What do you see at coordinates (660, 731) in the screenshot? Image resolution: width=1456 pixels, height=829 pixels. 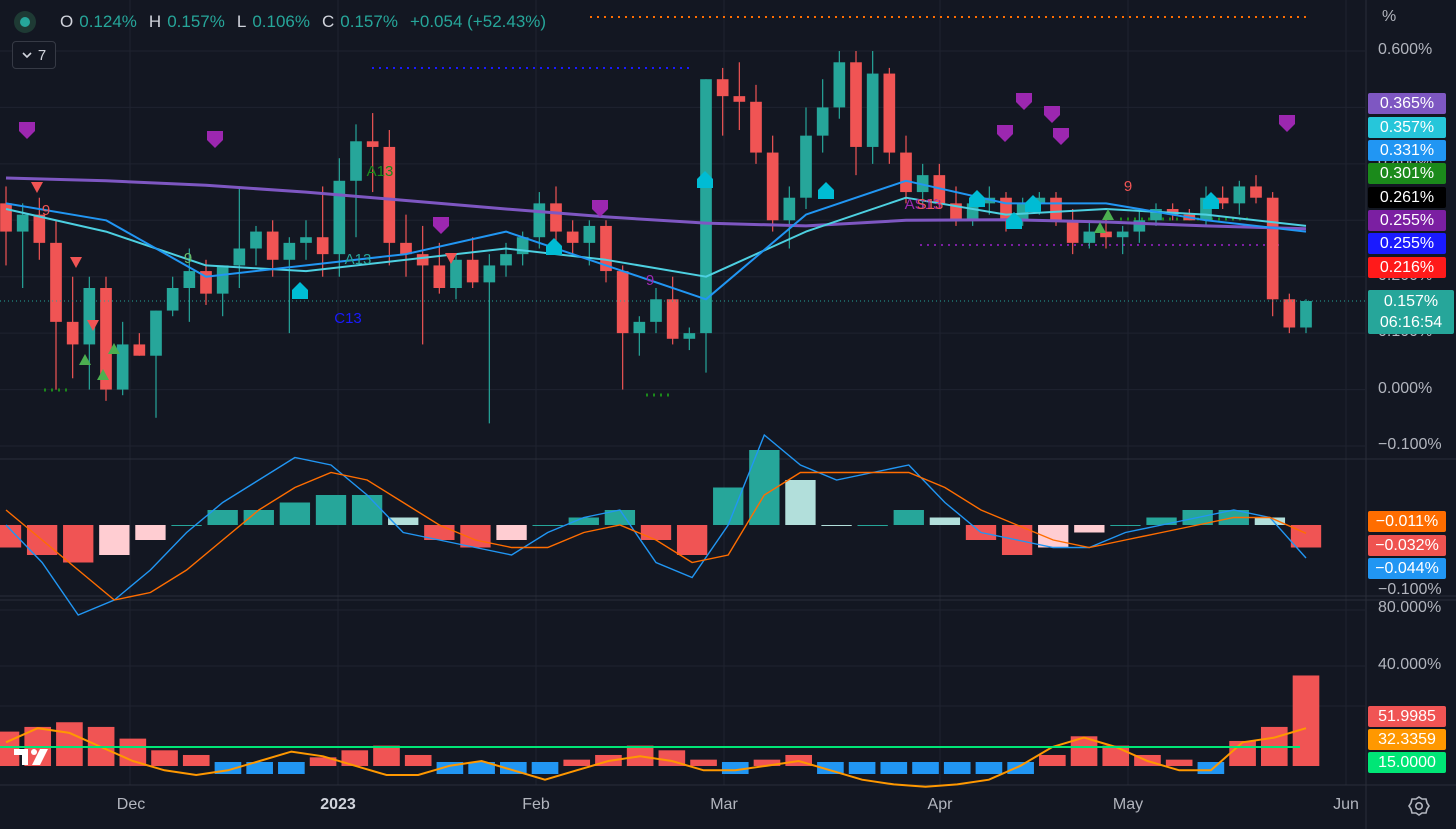 I see `oscillator-pane` at bounding box center [660, 731].